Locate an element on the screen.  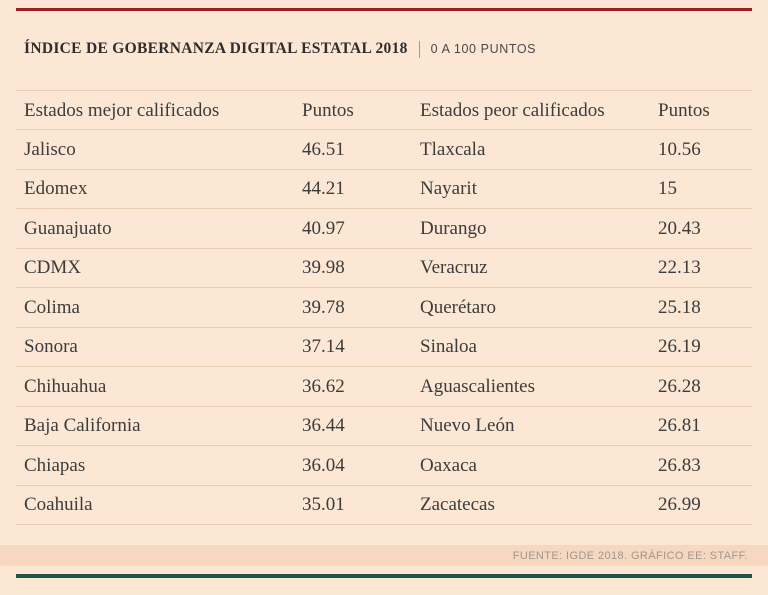
points-cell: 26.19 is located at coordinates (679, 347).